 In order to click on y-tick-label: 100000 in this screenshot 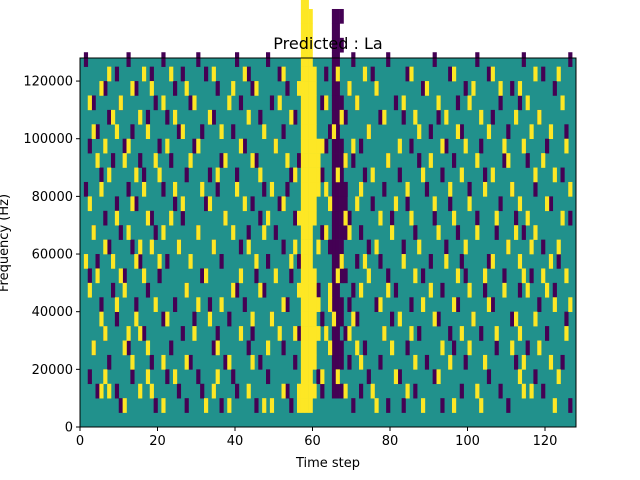, I will do `click(48, 139)`.